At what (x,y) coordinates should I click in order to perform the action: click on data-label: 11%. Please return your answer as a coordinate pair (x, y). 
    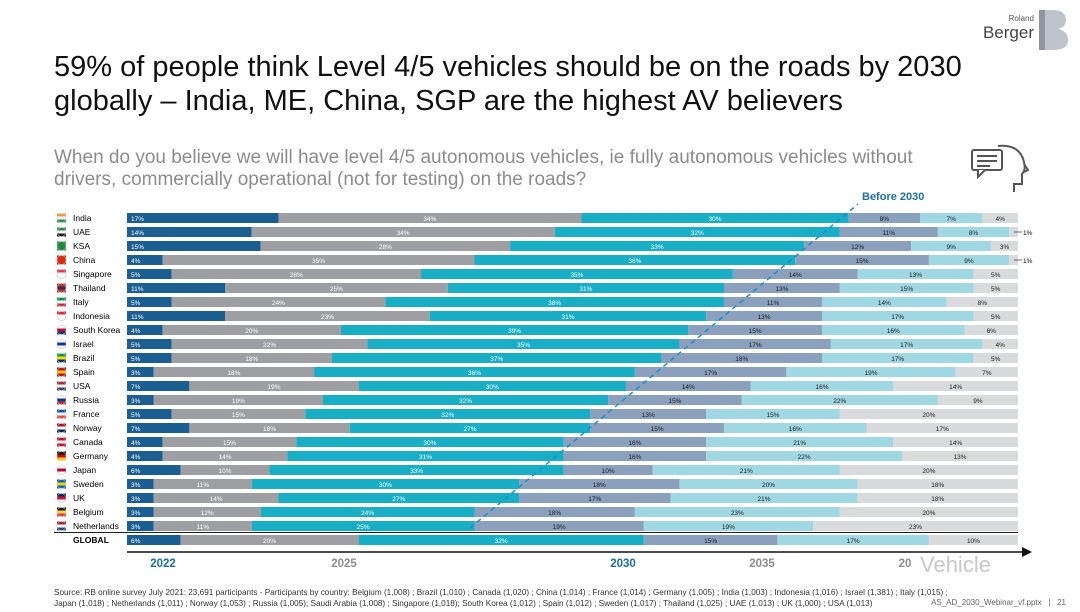
    Looking at the image, I should click on (137, 289).